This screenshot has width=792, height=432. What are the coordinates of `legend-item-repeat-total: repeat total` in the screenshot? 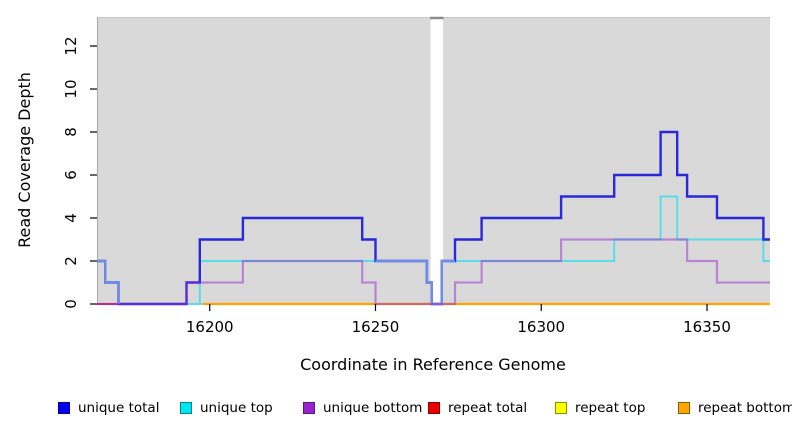 It's located at (477, 408).